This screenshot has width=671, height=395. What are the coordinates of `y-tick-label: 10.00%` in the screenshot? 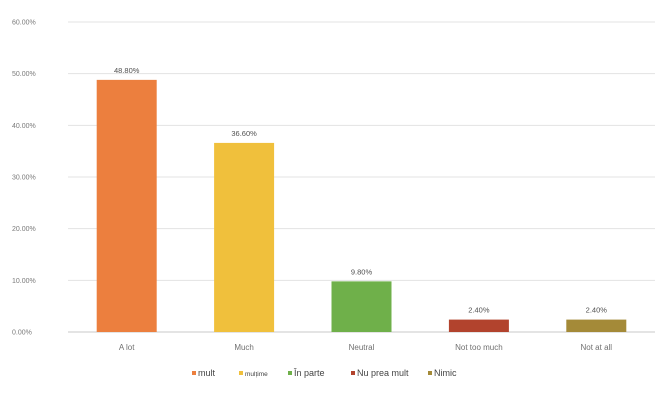 It's located at (24, 281).